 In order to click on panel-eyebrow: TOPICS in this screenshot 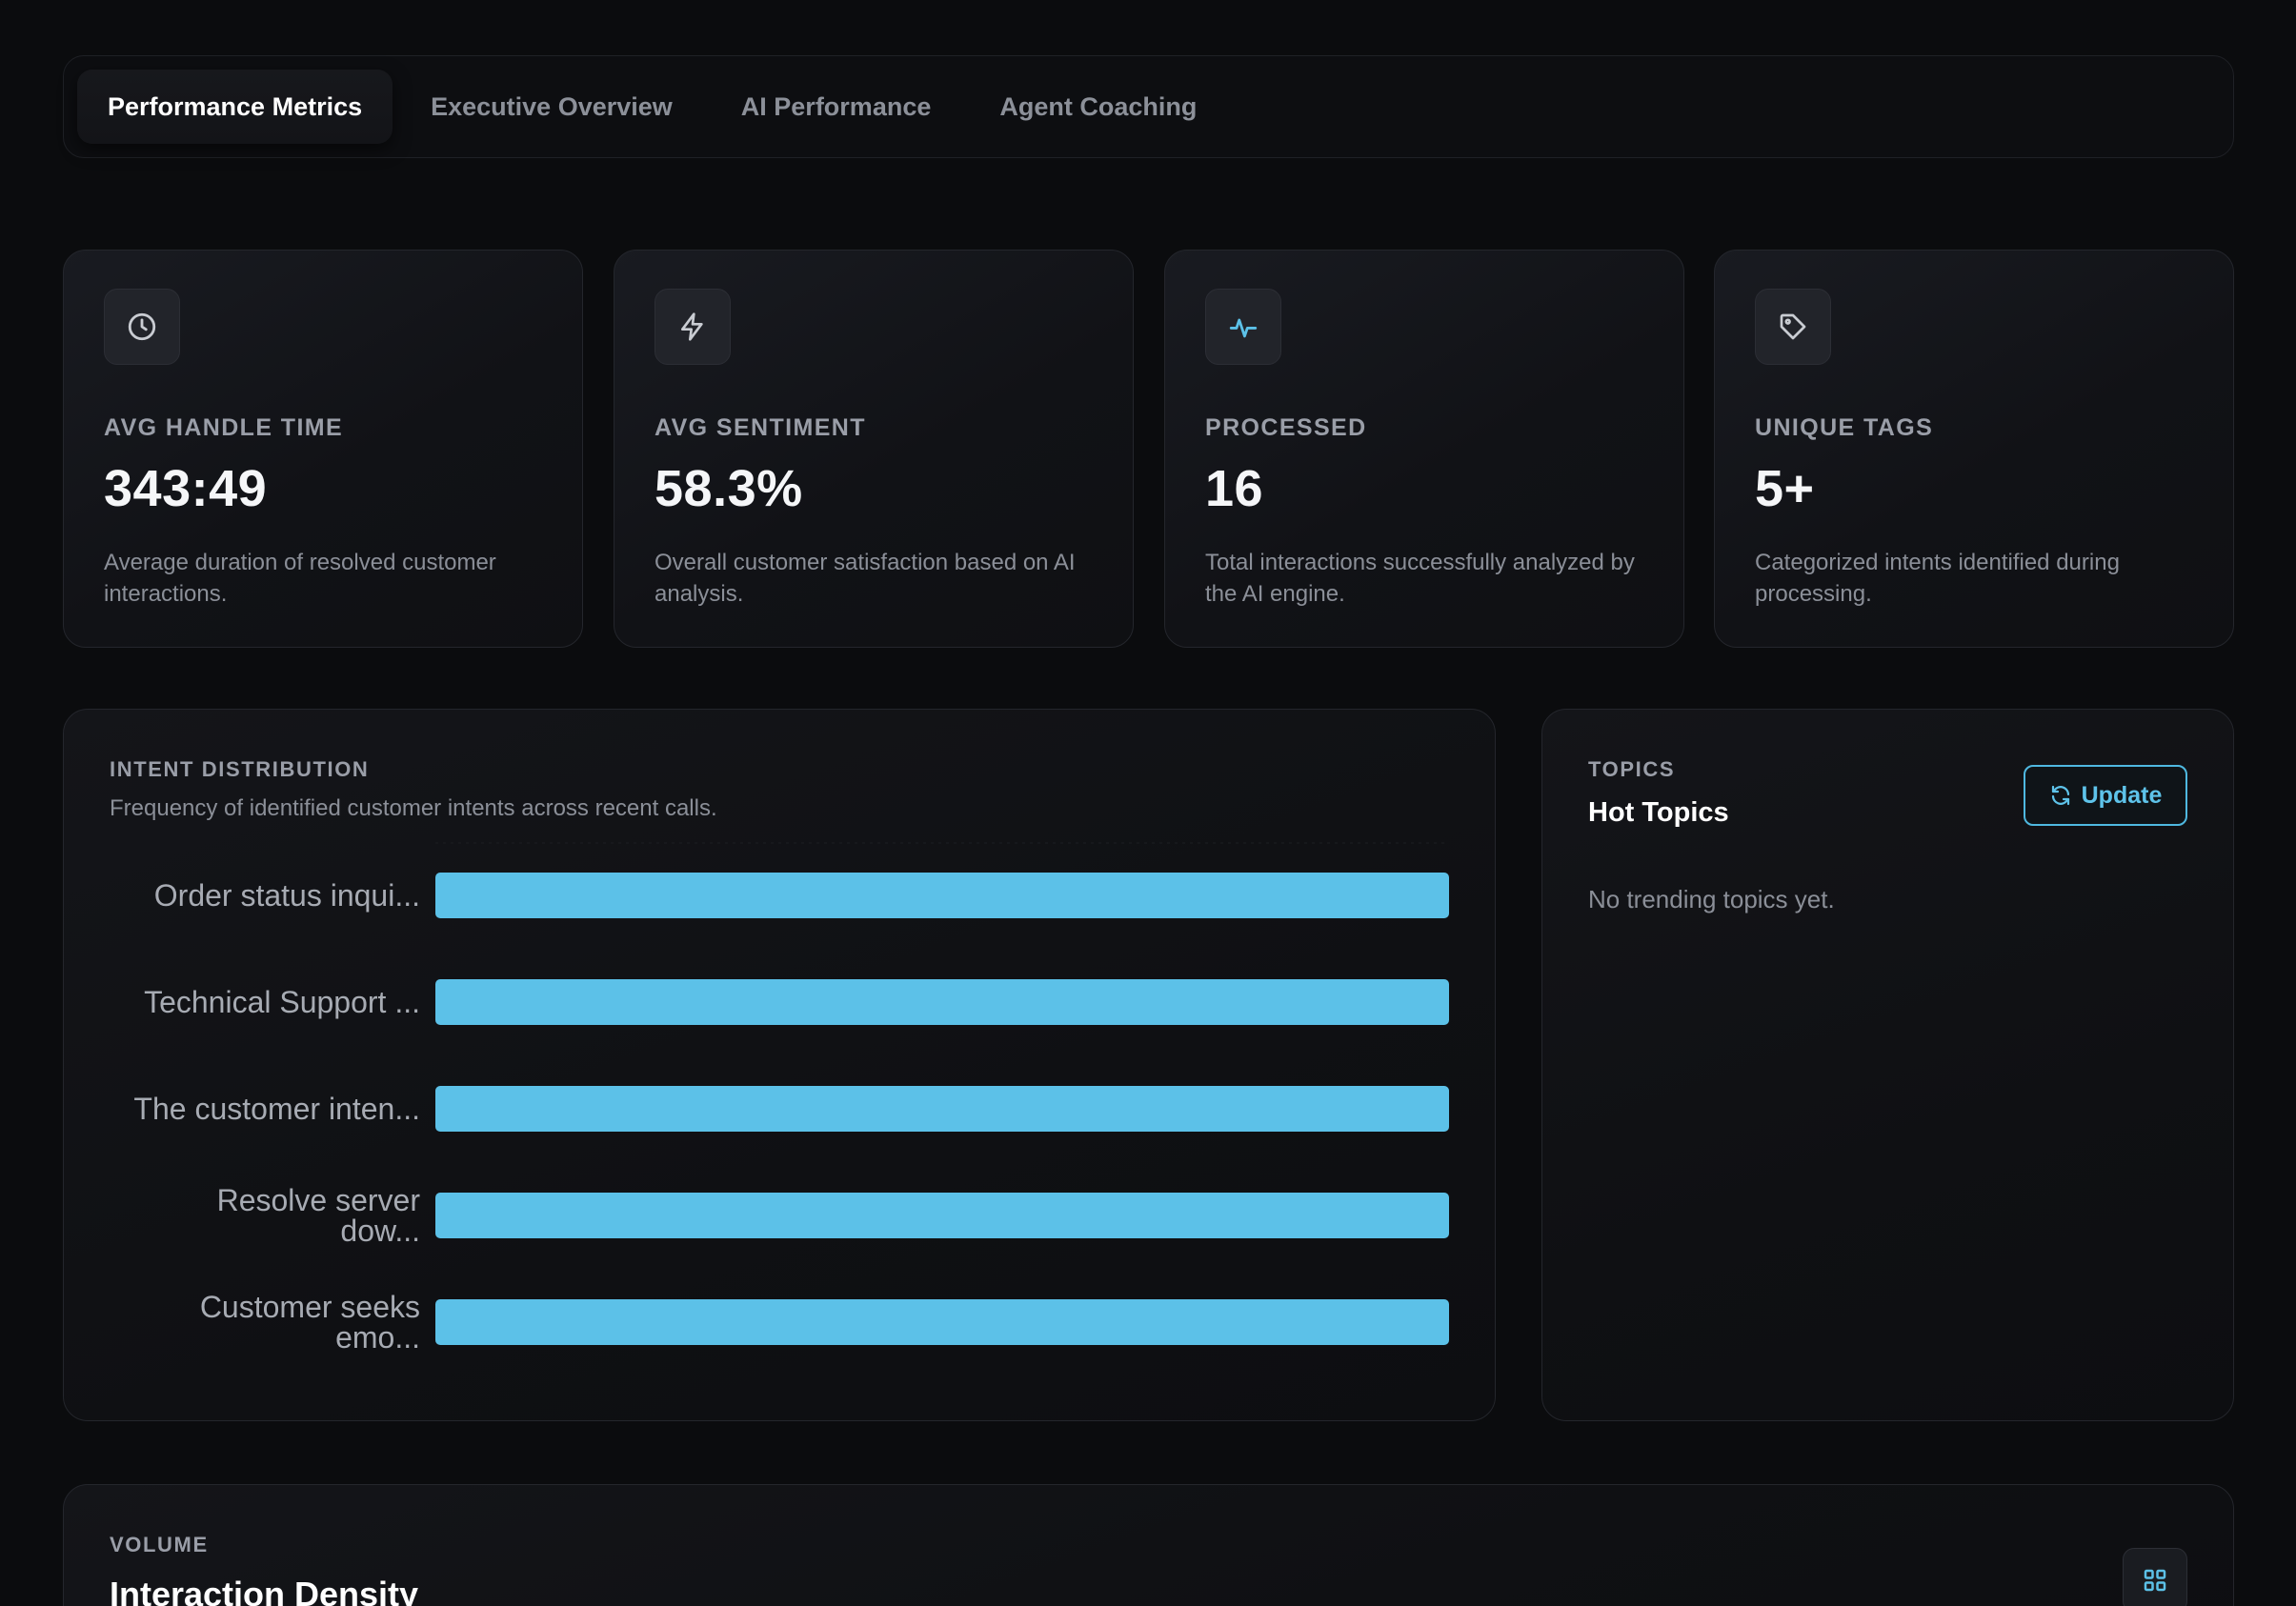, I will do `click(1632, 769)`.